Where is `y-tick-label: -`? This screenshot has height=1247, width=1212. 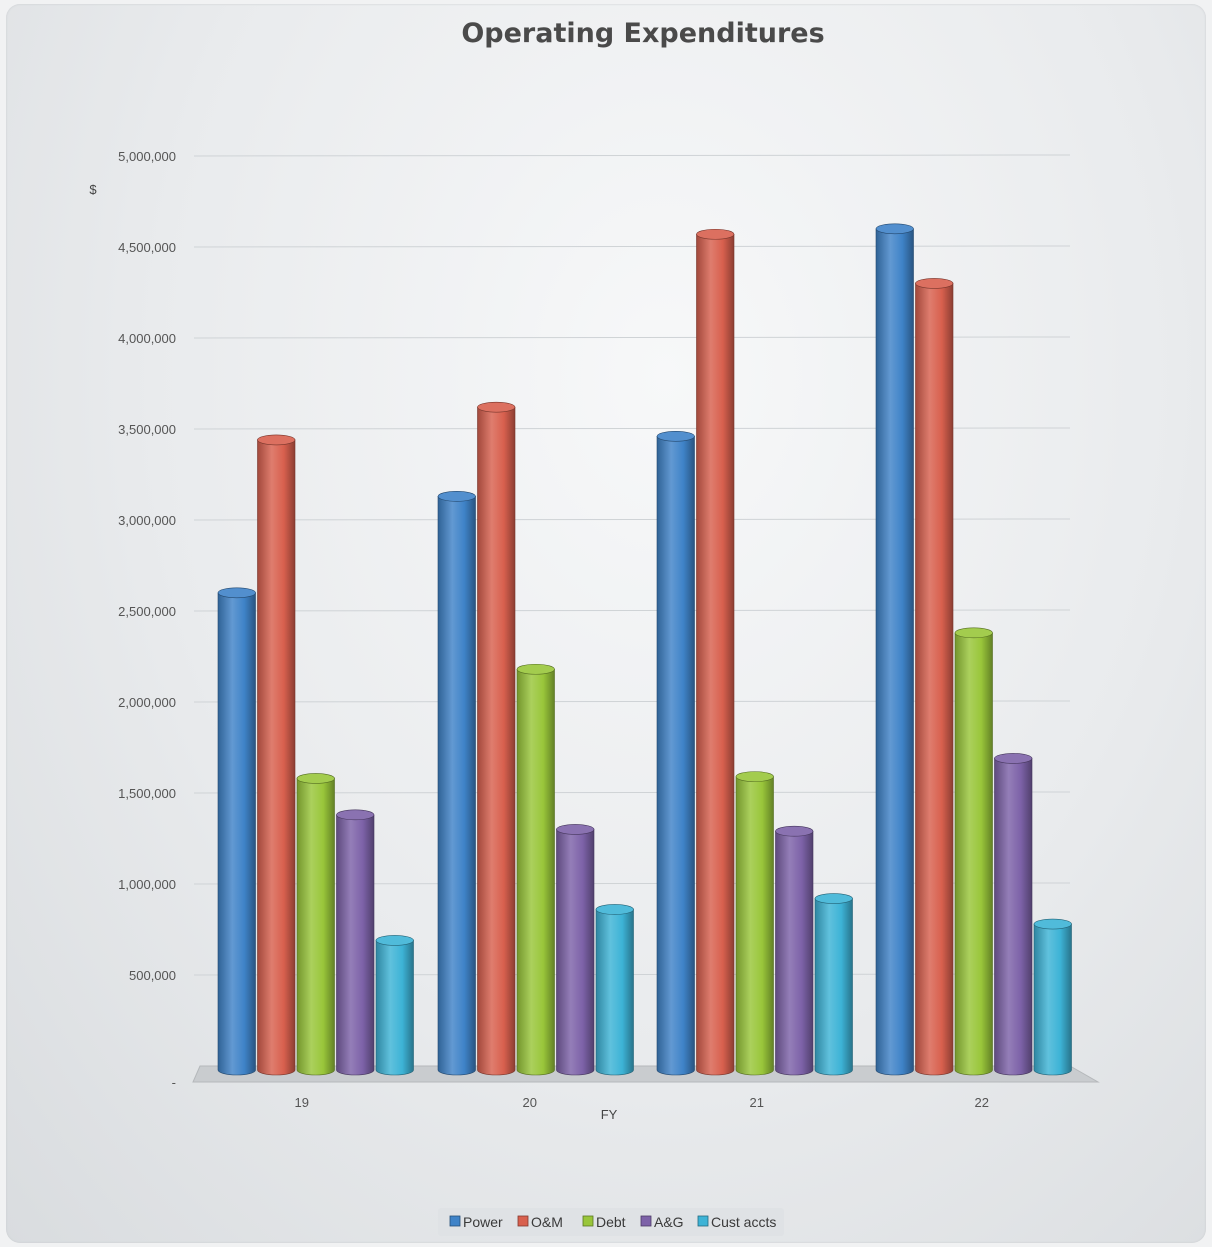 y-tick-label: - is located at coordinates (174, 1082).